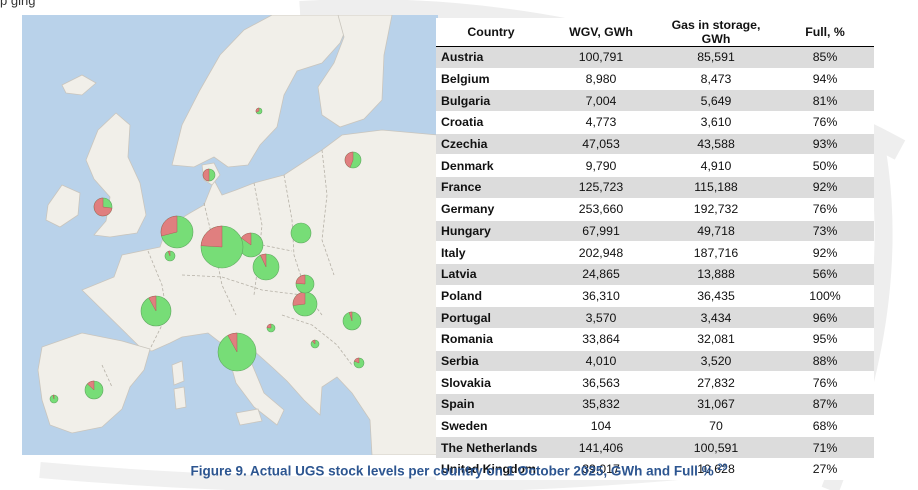 The width and height of the screenshot is (918, 490). What do you see at coordinates (601, 143) in the screenshot?
I see `wgv-cell: 47,053` at bounding box center [601, 143].